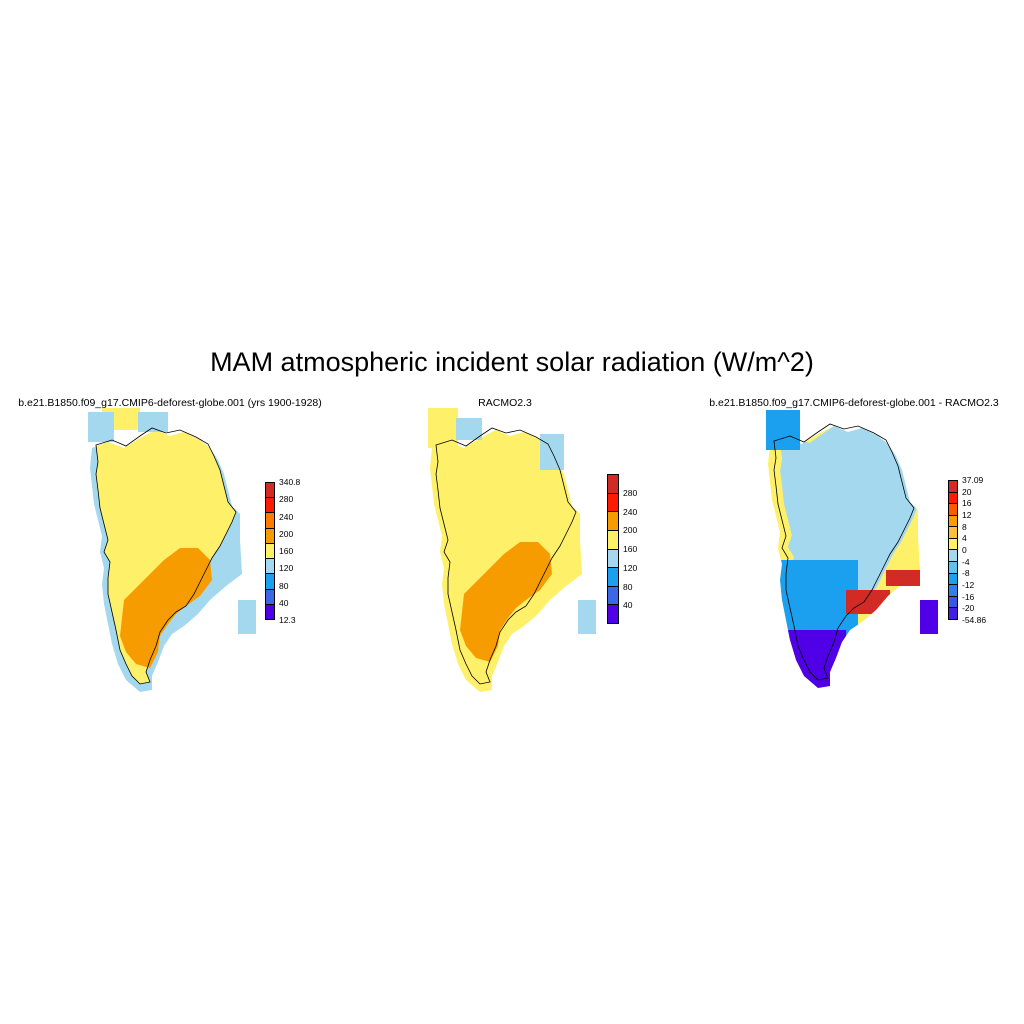 The height and width of the screenshot is (1024, 1024). I want to click on panel-2-north-cell, so click(443, 428).